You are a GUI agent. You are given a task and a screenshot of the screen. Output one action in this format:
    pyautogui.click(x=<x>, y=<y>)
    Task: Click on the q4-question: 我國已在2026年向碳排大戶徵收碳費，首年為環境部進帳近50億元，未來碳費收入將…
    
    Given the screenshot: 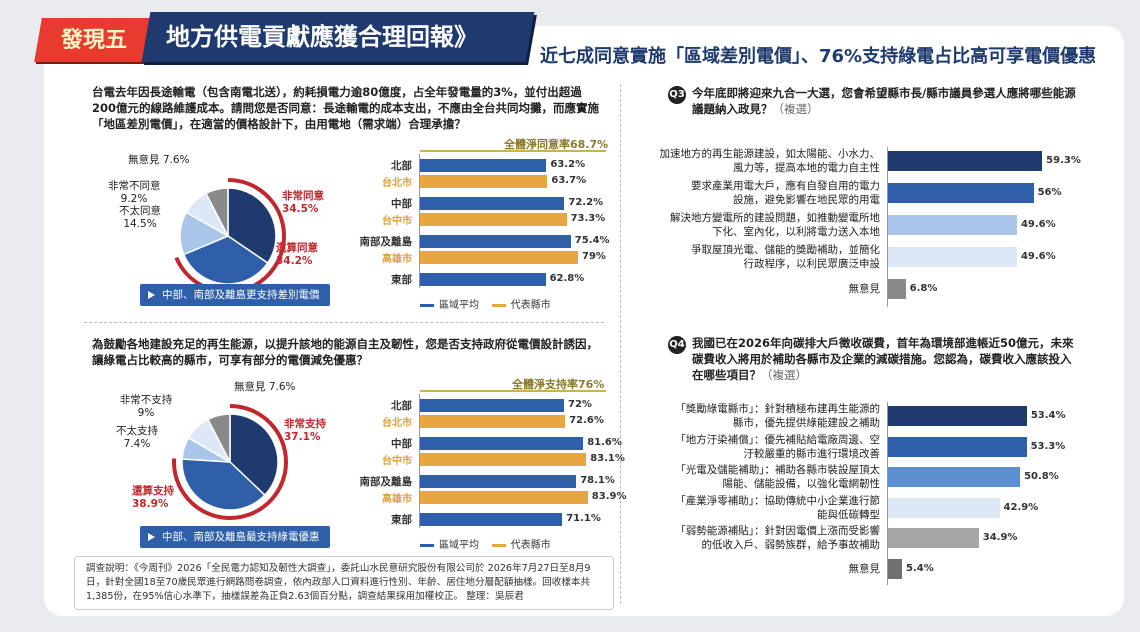 What is the action you would take?
    pyautogui.click(x=883, y=359)
    